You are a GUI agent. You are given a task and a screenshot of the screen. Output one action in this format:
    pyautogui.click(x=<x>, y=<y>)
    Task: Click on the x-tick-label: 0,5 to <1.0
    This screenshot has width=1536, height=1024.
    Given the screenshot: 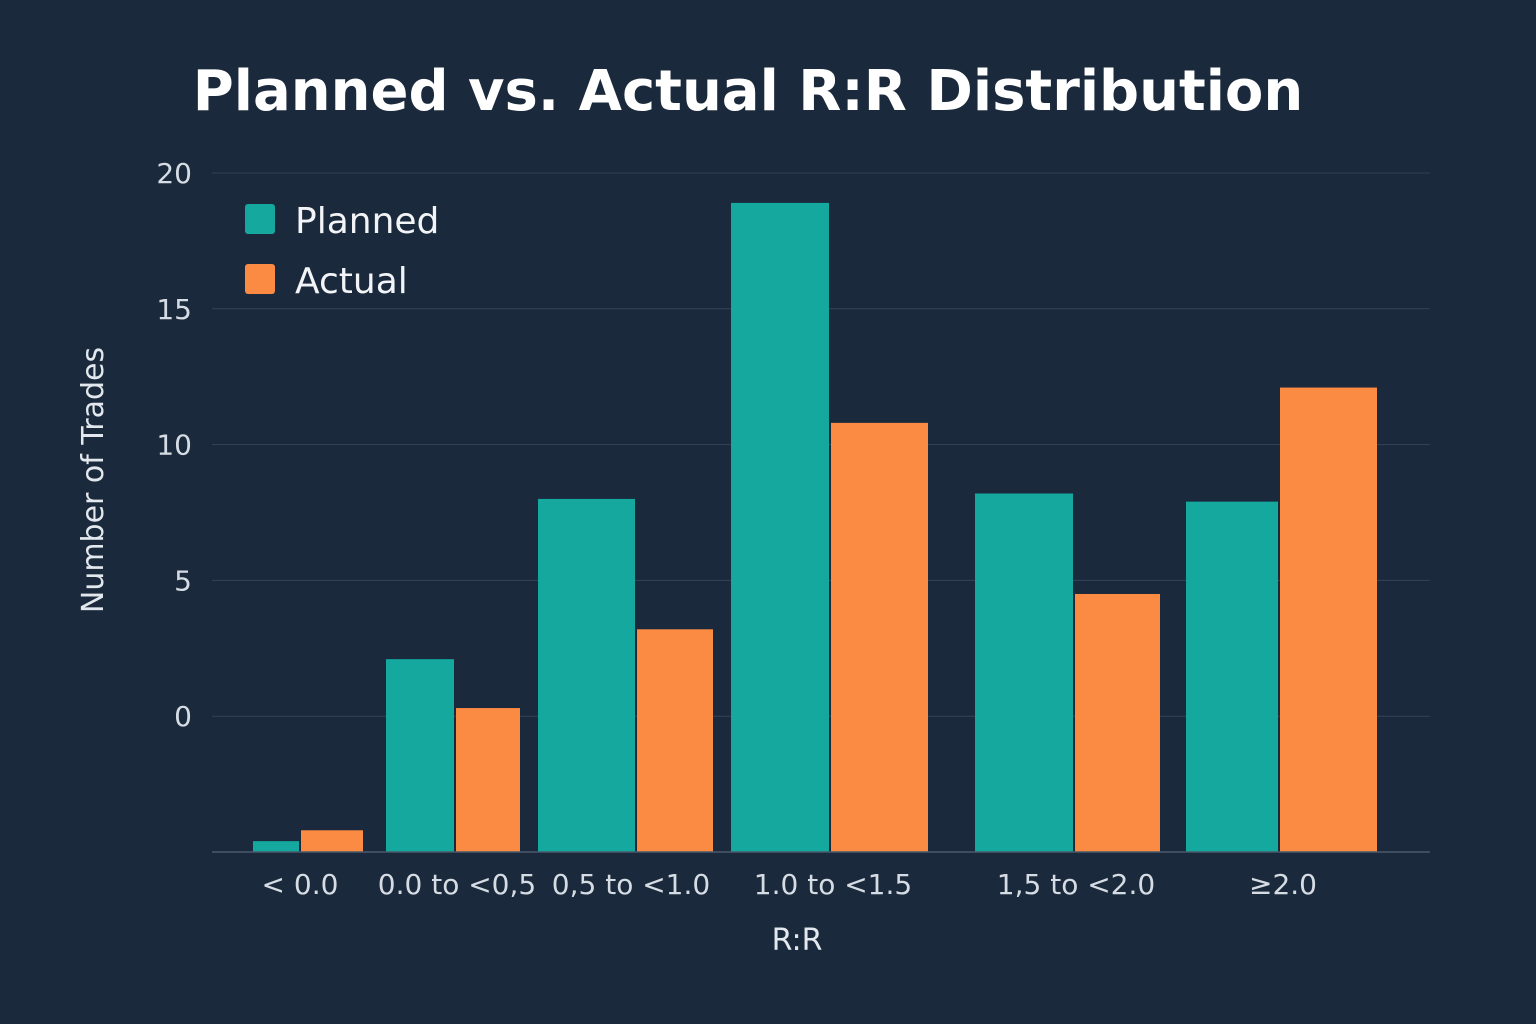 What is the action you would take?
    pyautogui.click(x=631, y=884)
    